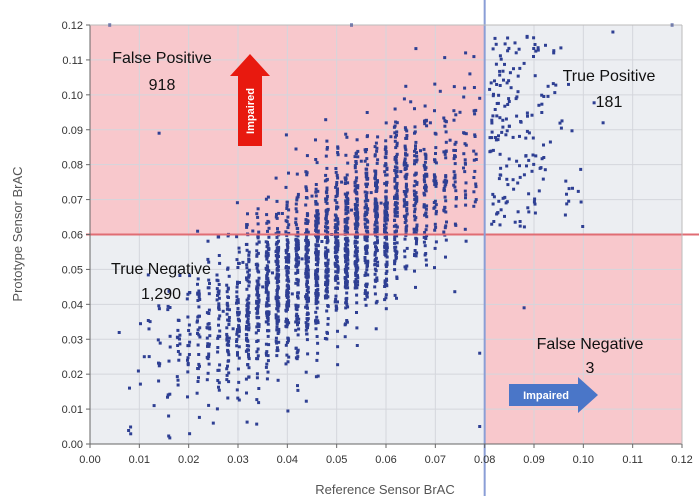 The width and height of the screenshot is (699, 504). I want to click on x-tick-label: 0.00, so click(89, 460).